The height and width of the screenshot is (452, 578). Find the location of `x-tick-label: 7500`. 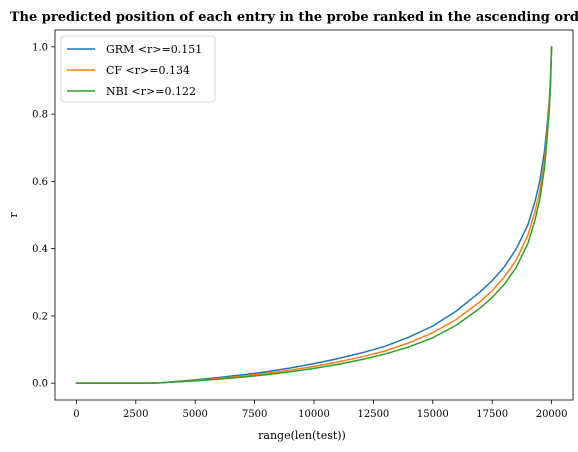

x-tick-label: 7500 is located at coordinates (254, 414).